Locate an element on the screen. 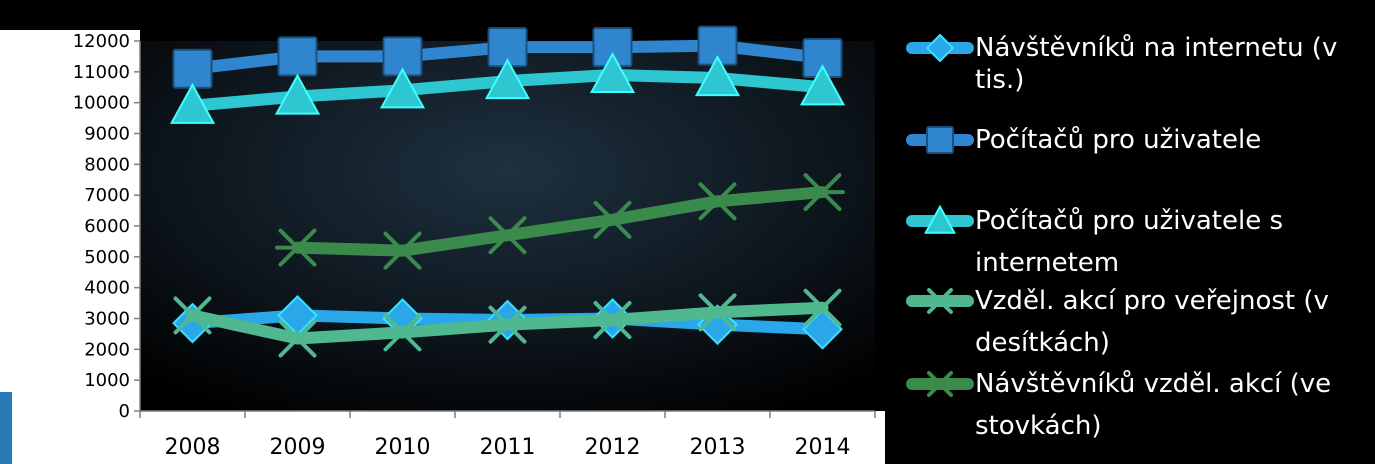 This screenshot has width=1375, height=464. y-tick-label: 3000 is located at coordinates (107, 319).